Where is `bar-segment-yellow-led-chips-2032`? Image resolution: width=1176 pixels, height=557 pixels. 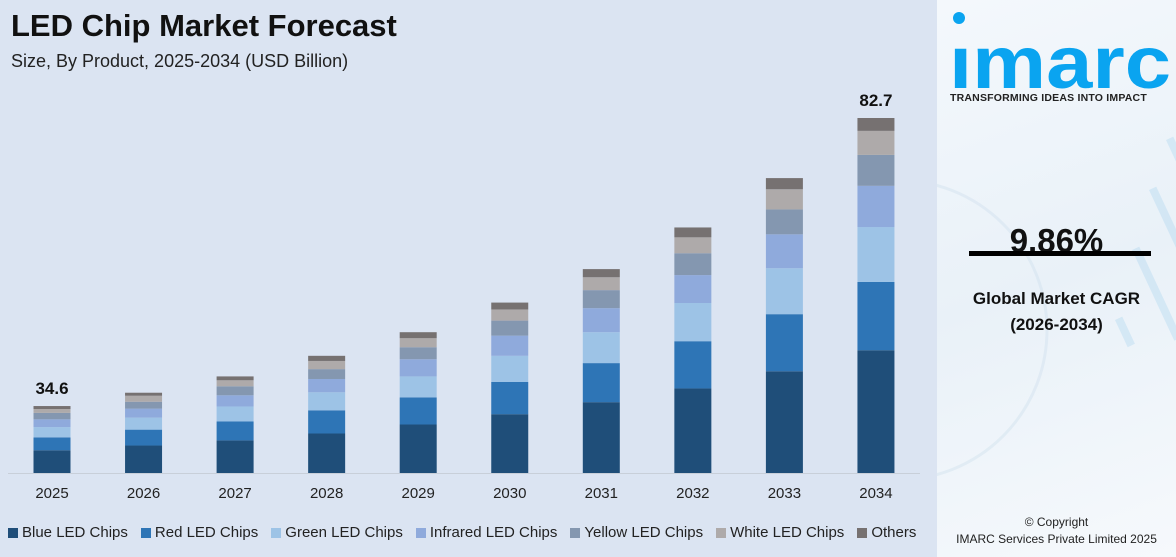 bar-segment-yellow-led-chips-2032 is located at coordinates (693, 264).